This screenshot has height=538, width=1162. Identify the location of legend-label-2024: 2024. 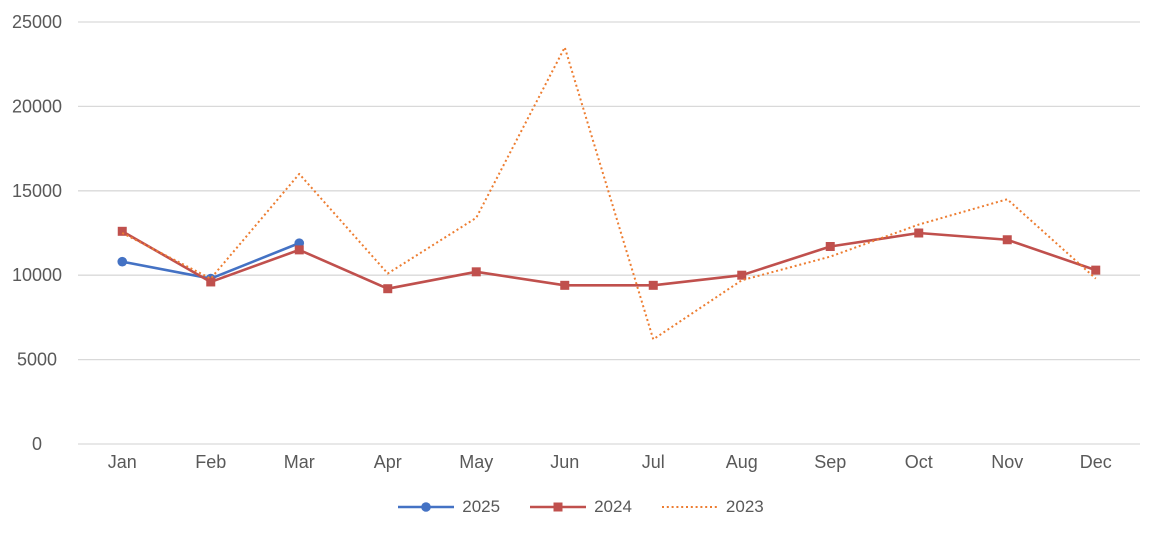
(613, 506).